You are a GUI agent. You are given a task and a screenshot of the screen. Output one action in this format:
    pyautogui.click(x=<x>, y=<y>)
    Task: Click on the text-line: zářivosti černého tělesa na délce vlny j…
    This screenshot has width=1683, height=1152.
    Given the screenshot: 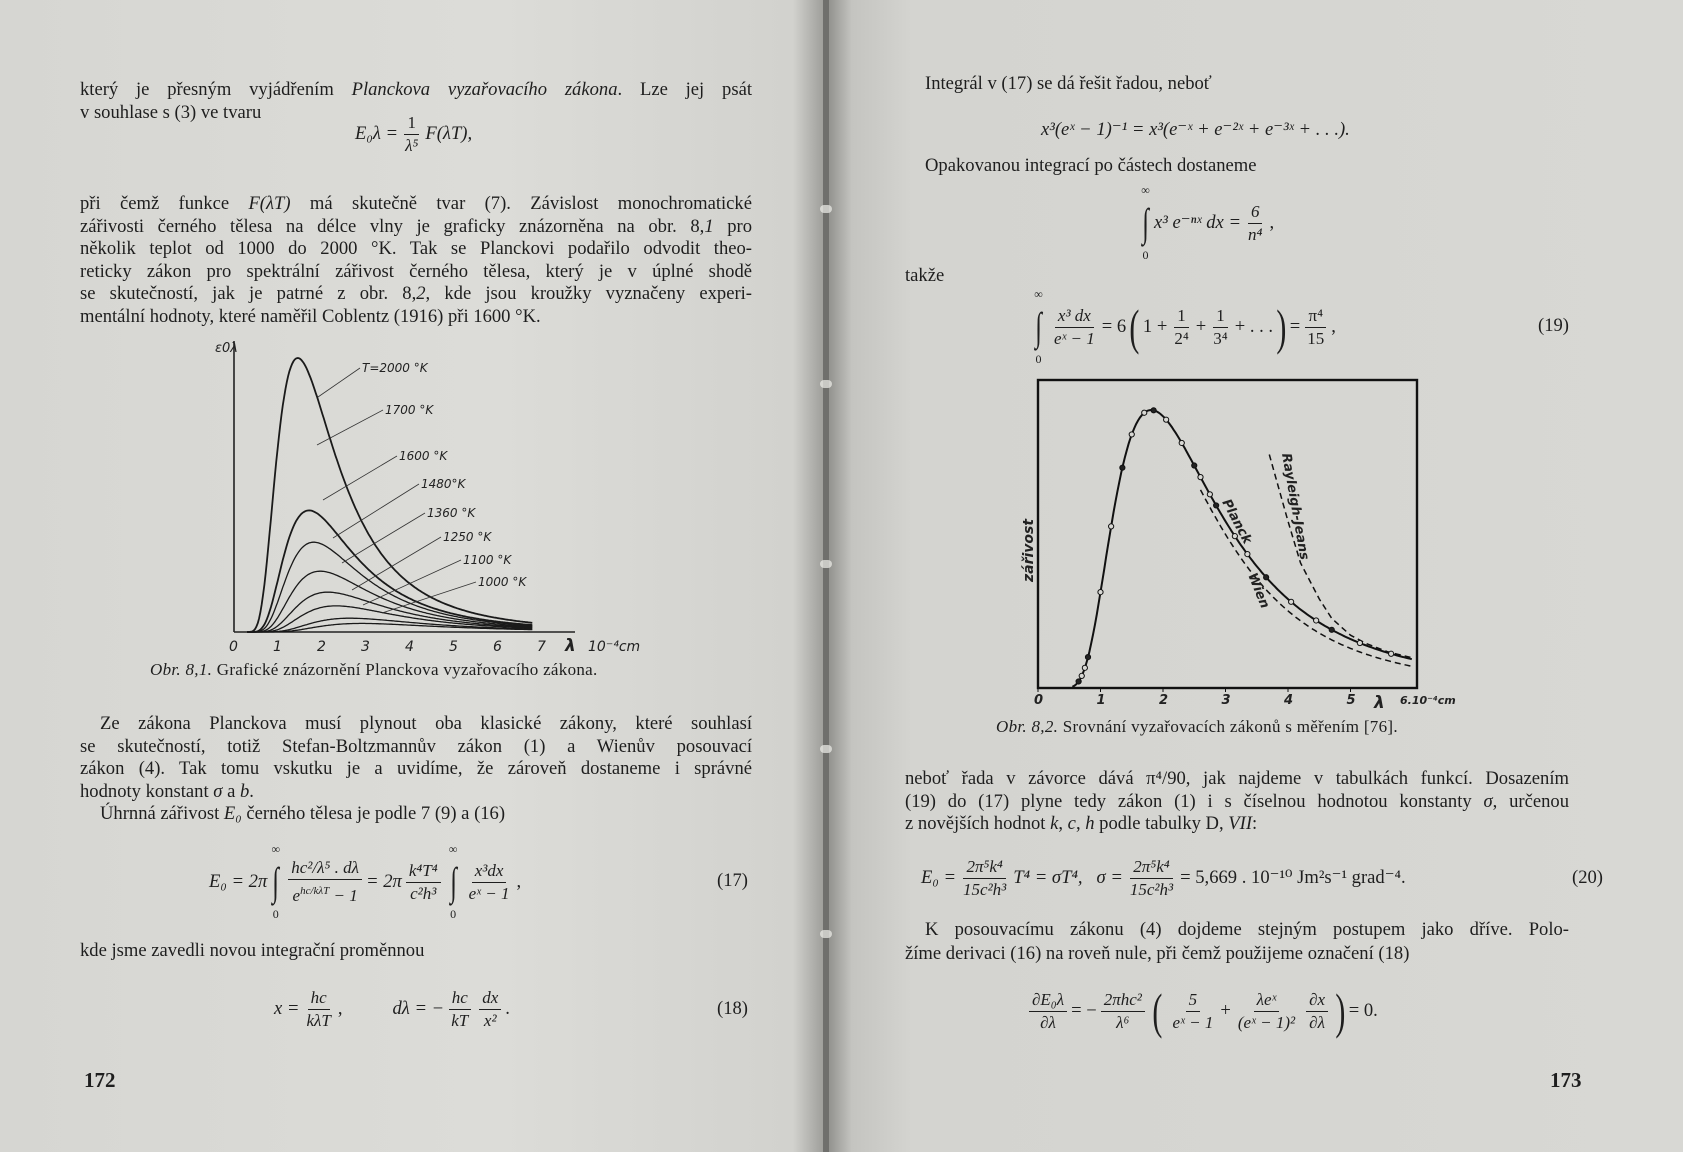 What is the action you would take?
    pyautogui.click(x=416, y=227)
    